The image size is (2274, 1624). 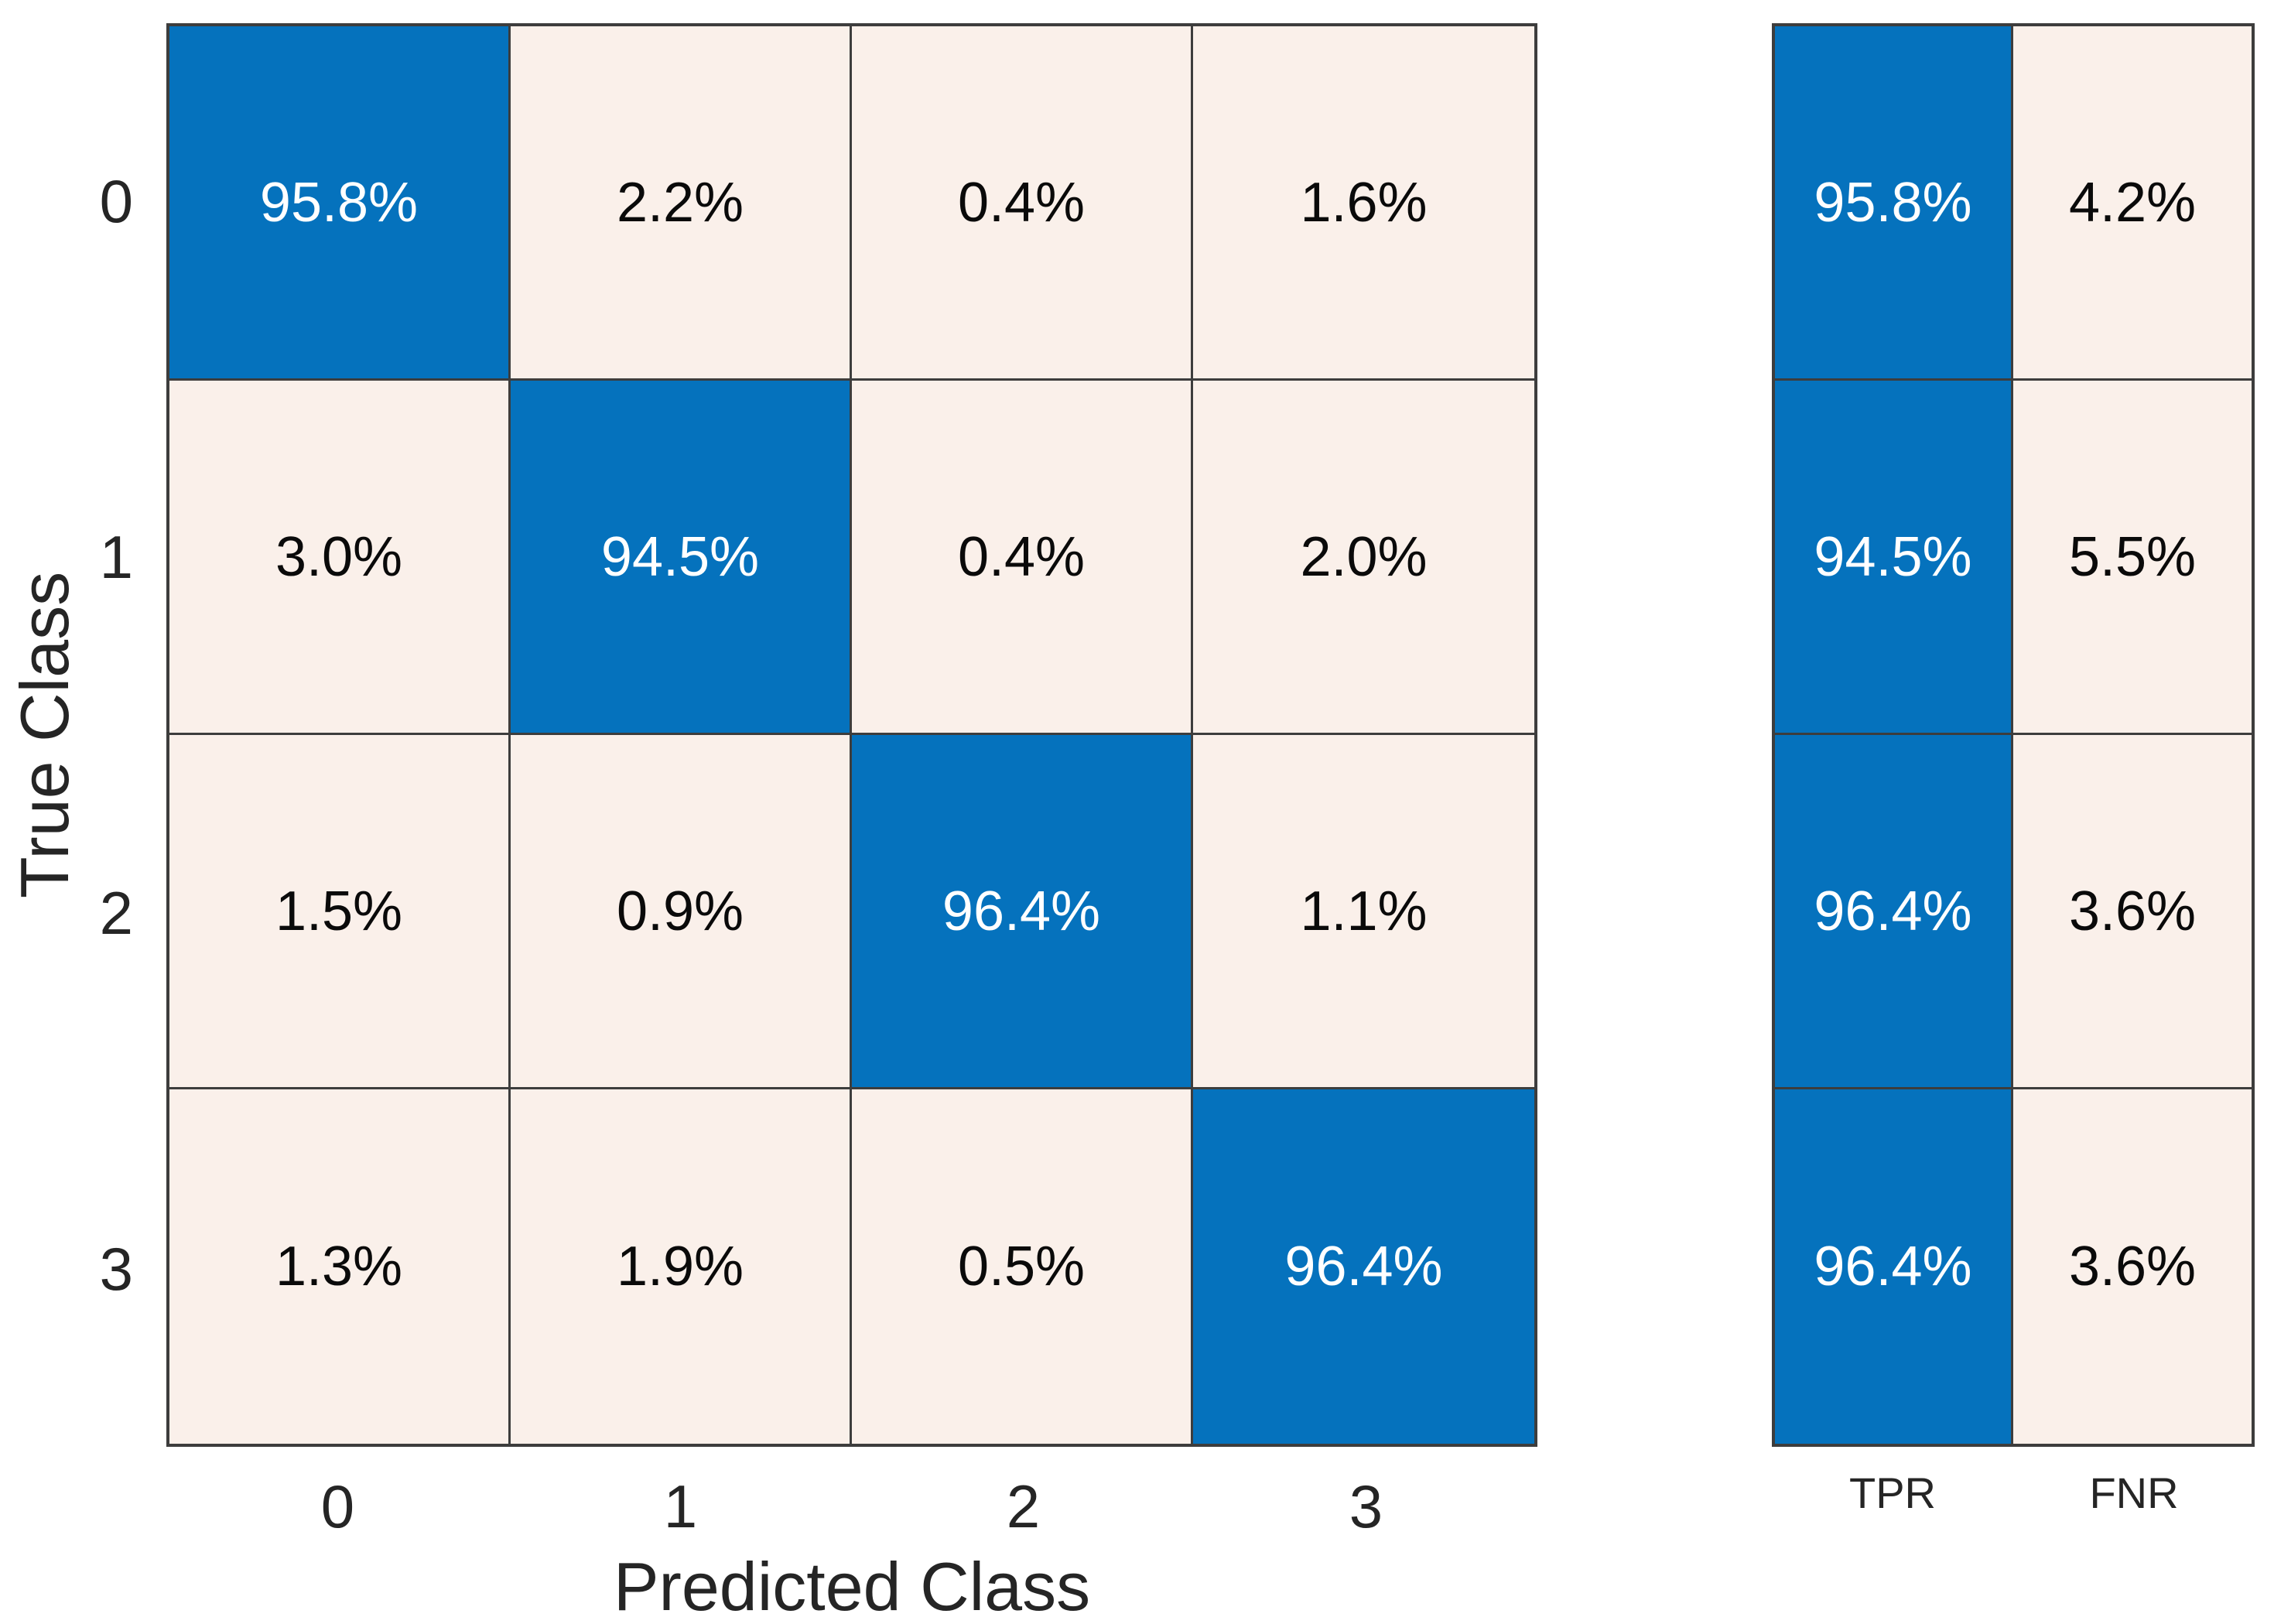 What do you see at coordinates (340, 912) in the screenshot?
I see `cell-r2-c0: 1.5%` at bounding box center [340, 912].